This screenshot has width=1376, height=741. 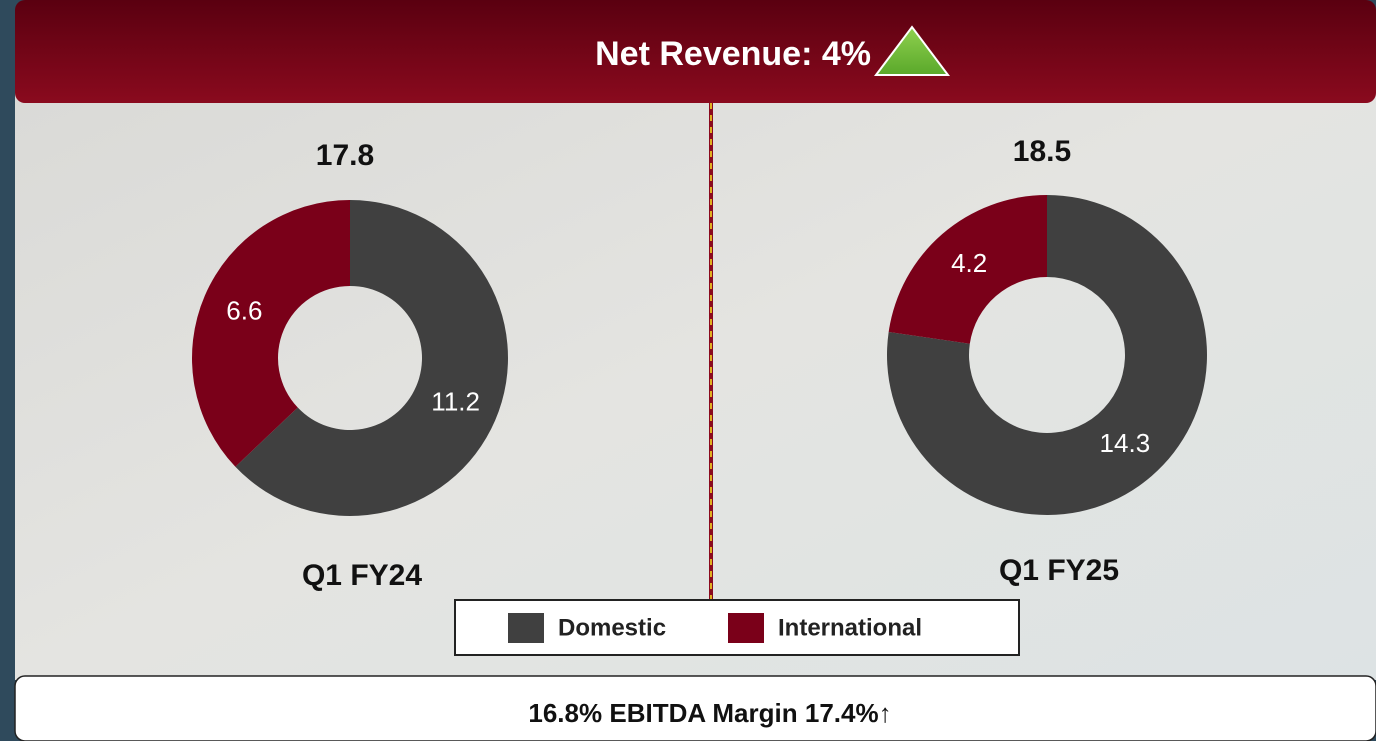 What do you see at coordinates (912, 50) in the screenshot?
I see `up-triangle` at bounding box center [912, 50].